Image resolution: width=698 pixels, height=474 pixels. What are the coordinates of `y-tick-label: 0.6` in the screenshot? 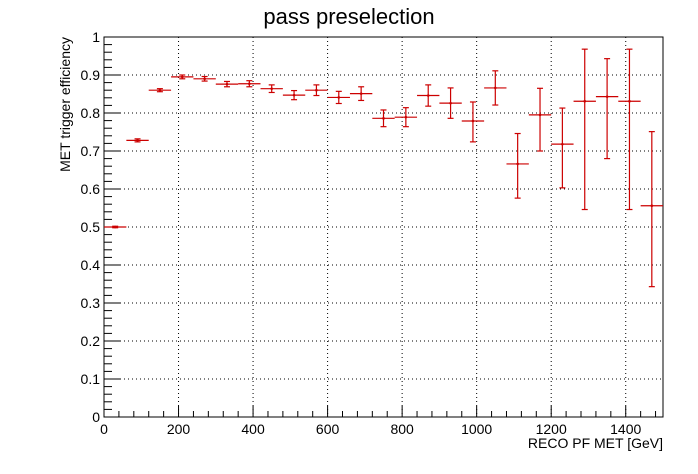 It's located at (91, 189).